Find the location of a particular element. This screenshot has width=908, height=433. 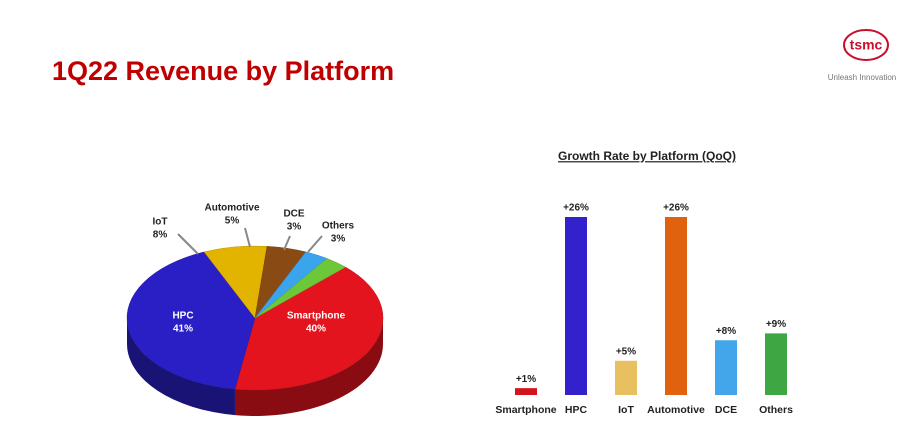

pie-label: Automotive is located at coordinates (232, 208).